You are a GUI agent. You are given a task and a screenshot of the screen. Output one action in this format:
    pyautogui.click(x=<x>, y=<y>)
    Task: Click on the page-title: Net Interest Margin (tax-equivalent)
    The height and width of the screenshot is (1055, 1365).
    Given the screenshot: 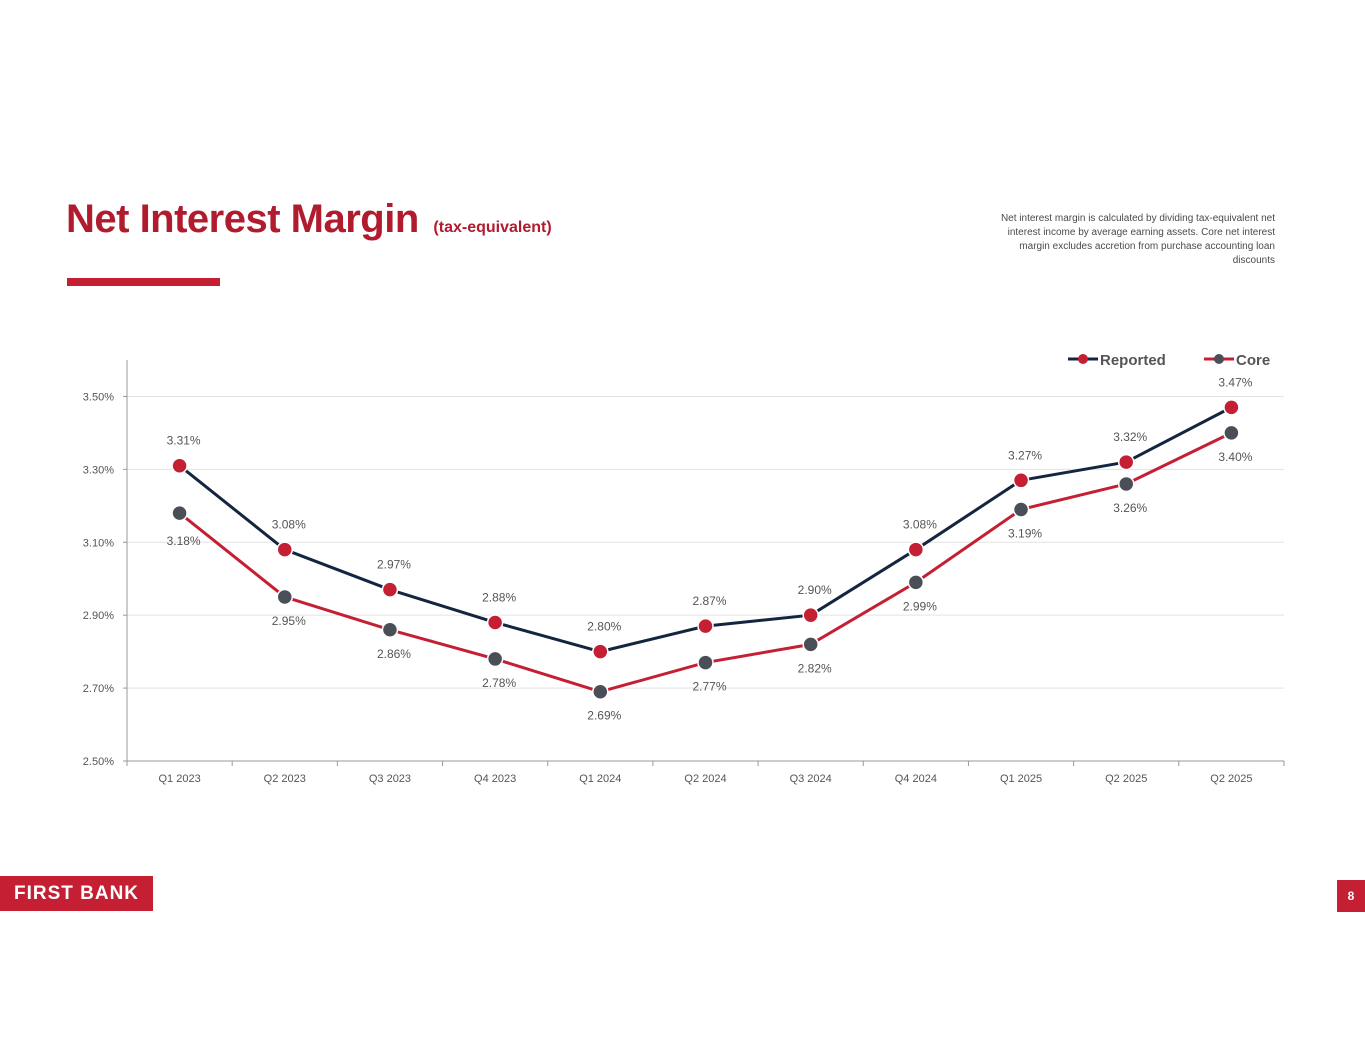 What is the action you would take?
    pyautogui.click(x=309, y=219)
    